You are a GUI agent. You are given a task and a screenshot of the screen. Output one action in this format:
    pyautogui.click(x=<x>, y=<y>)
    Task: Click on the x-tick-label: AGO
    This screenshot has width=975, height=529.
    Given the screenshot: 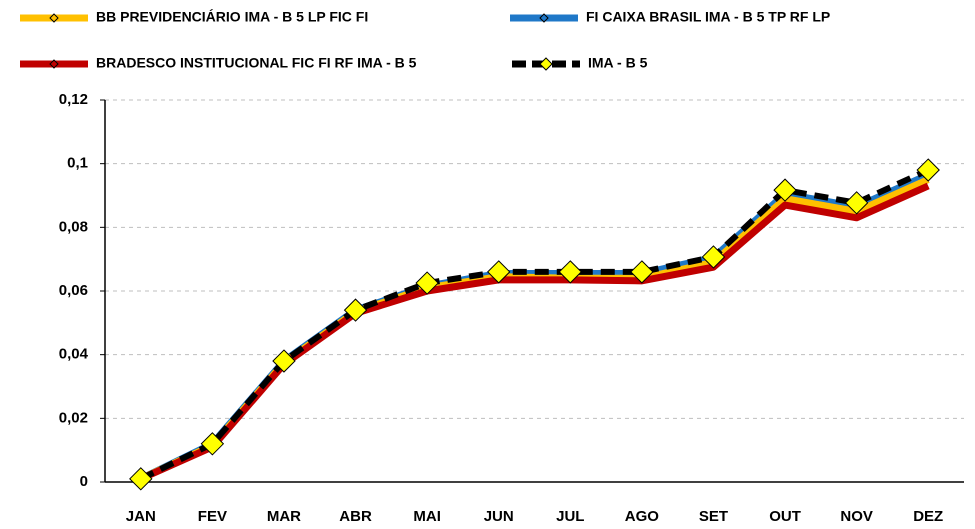 What is the action you would take?
    pyautogui.click(x=642, y=516)
    